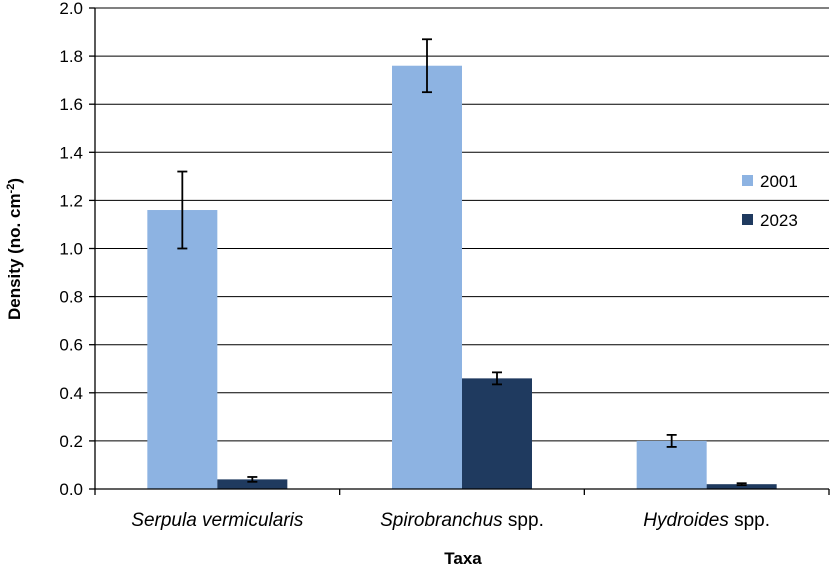 This screenshot has height=572, width=830. Describe the element at coordinates (11, 189) in the screenshot. I see `y-axis-title-sup: -2` at that location.